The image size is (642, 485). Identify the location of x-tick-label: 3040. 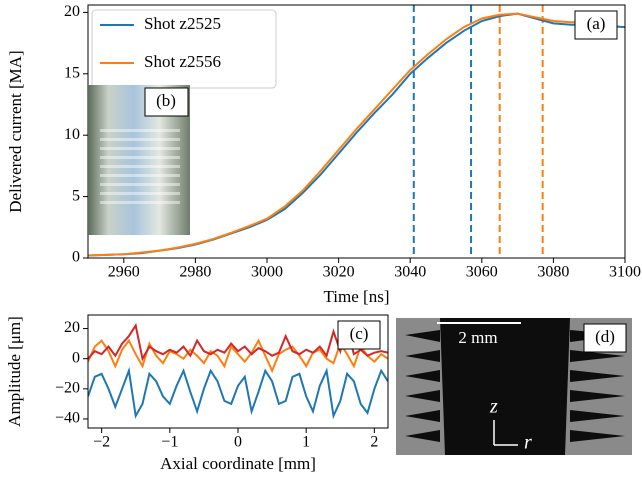
(410, 272).